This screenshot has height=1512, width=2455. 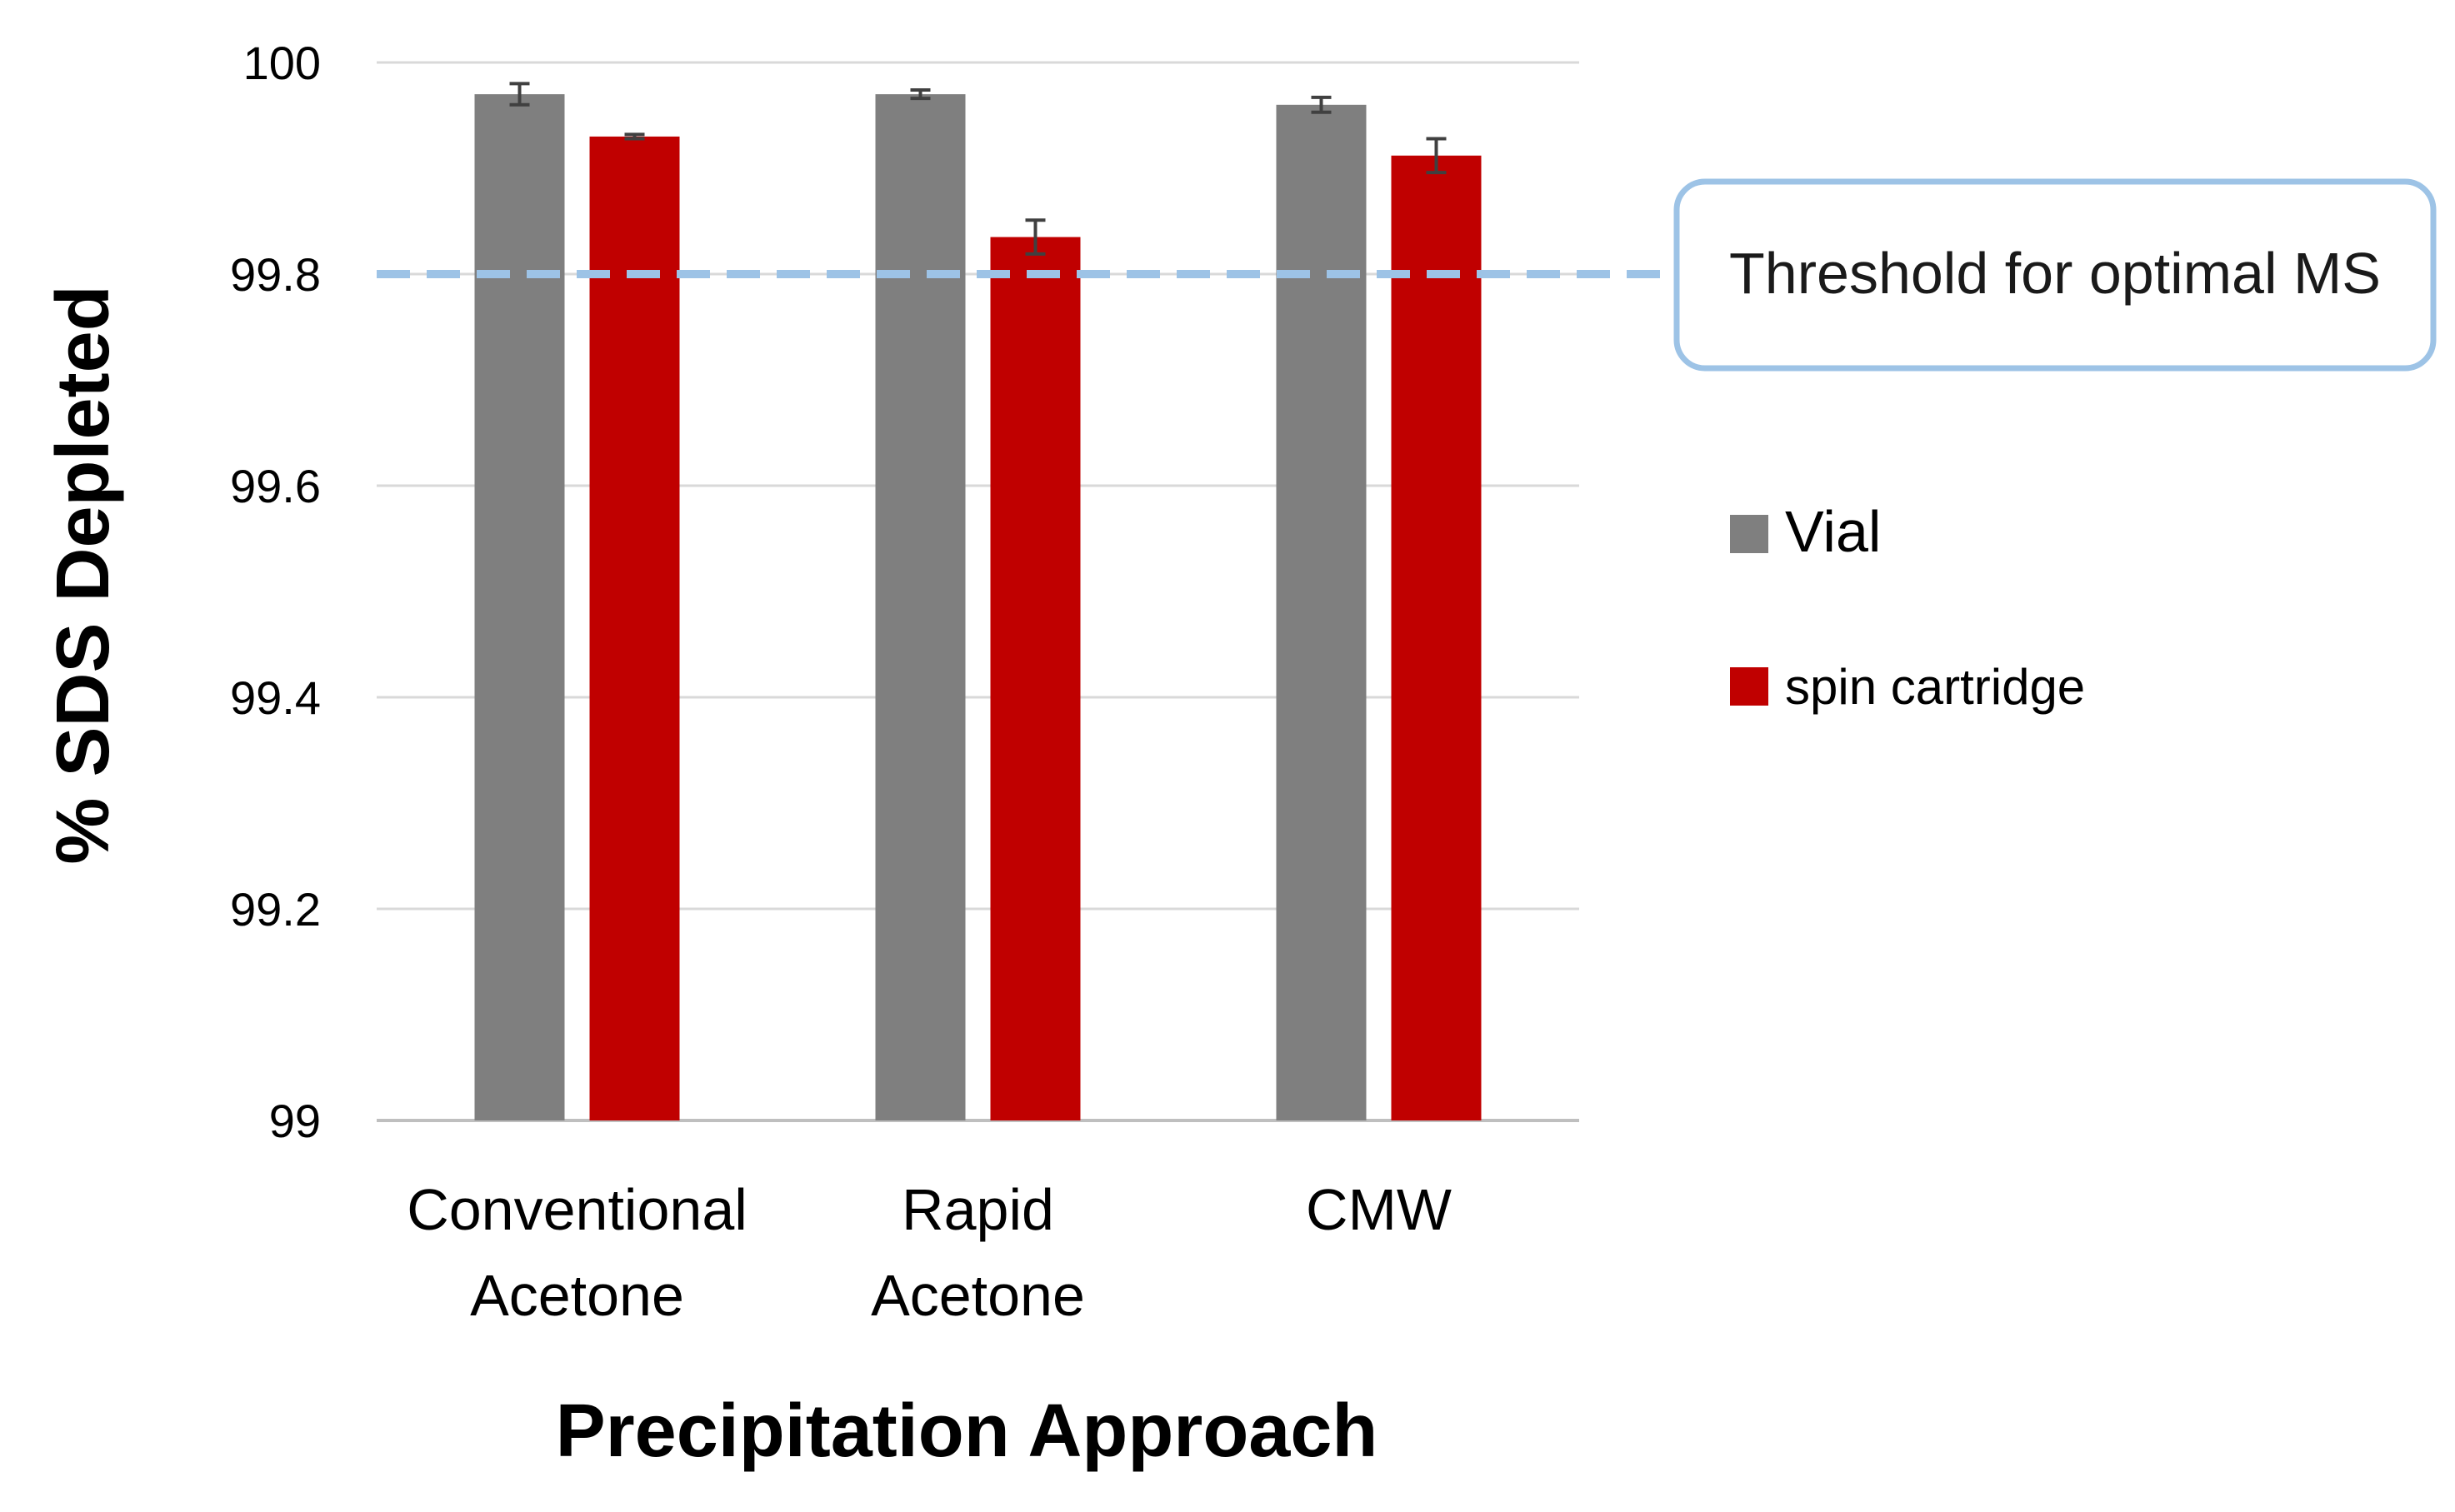 What do you see at coordinates (282, 63) in the screenshot?
I see `y-tick-label: 100` at bounding box center [282, 63].